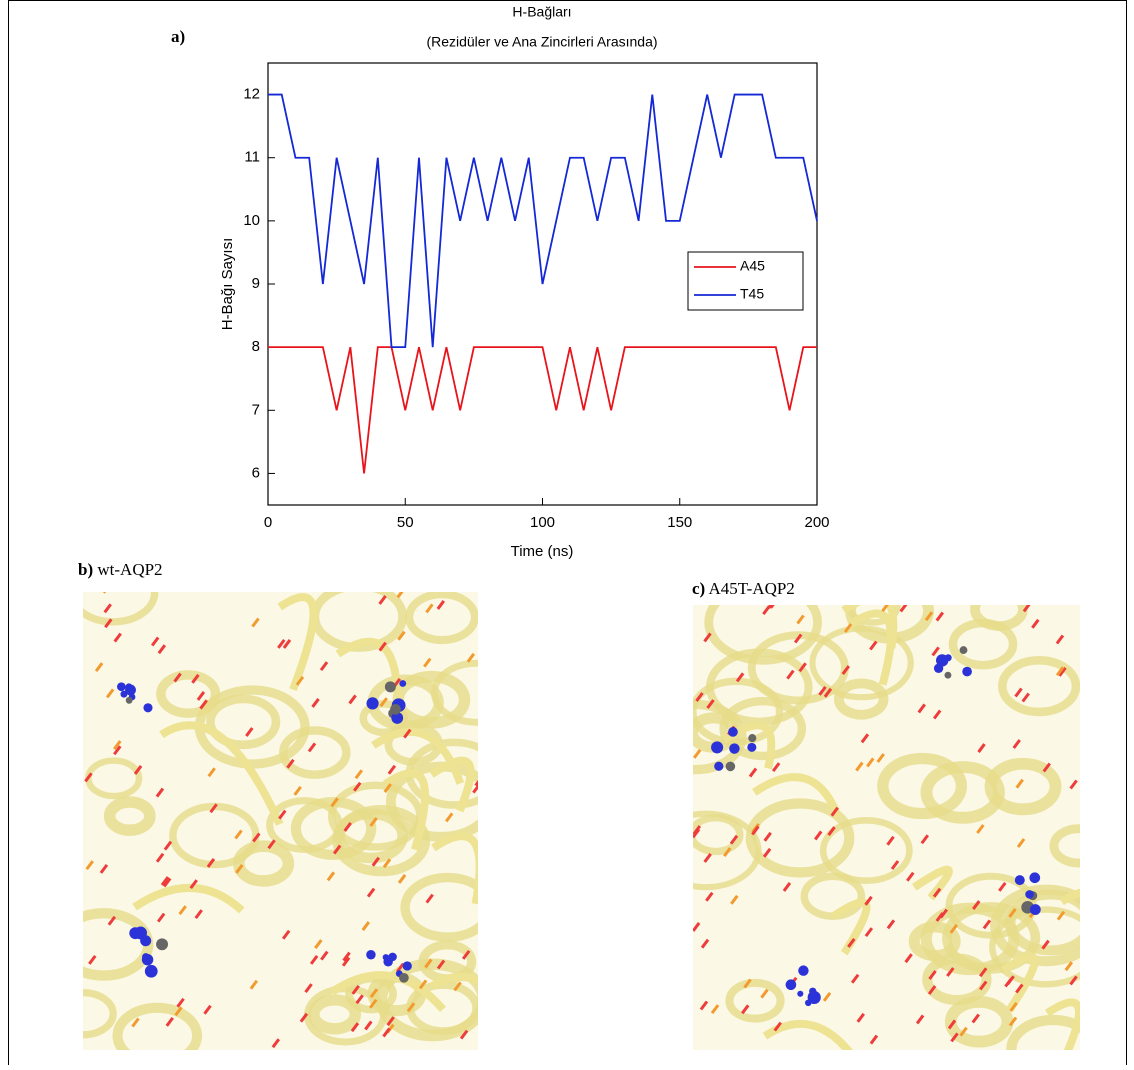 The width and height of the screenshot is (1134, 1070). I want to click on x-tick-label: 50, so click(405, 522).